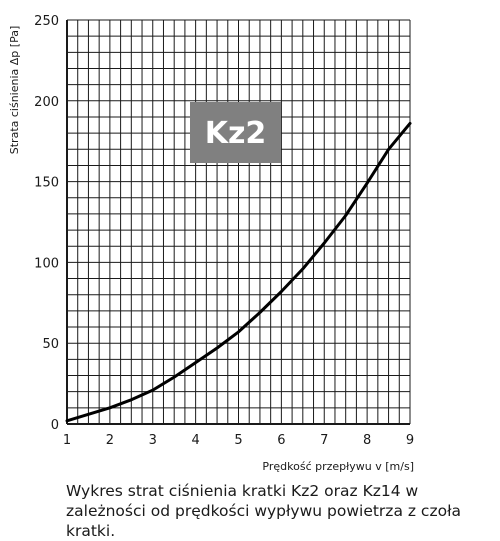  Describe the element at coordinates (67, 440) in the screenshot. I see `x-tick-label: 1` at that location.